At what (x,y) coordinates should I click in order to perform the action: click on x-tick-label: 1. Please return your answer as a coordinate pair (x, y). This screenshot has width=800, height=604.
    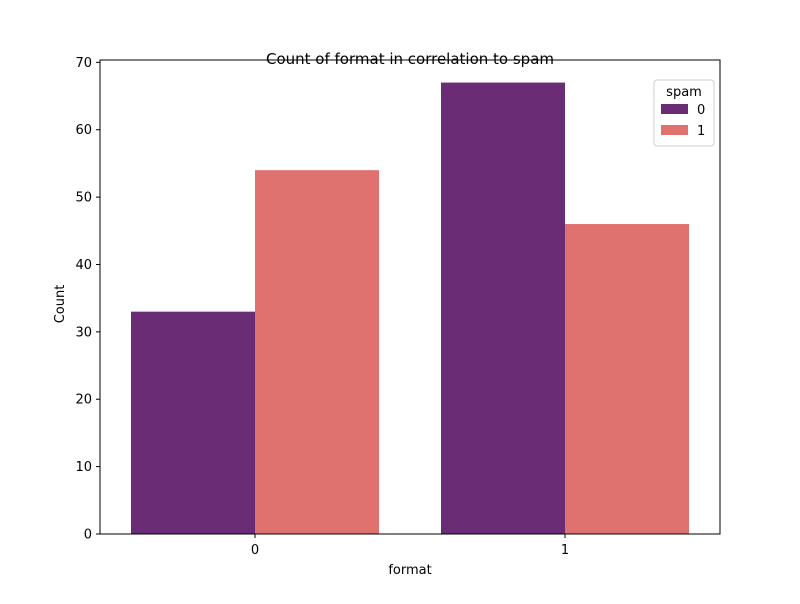
    Looking at the image, I should click on (565, 550).